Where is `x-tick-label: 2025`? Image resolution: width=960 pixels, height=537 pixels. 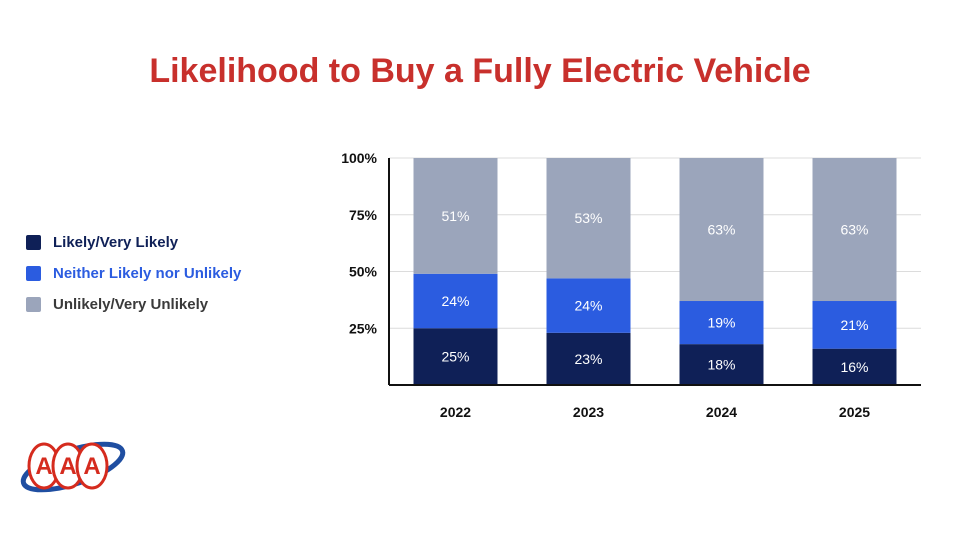
x-tick-label: 2025 is located at coordinates (854, 412).